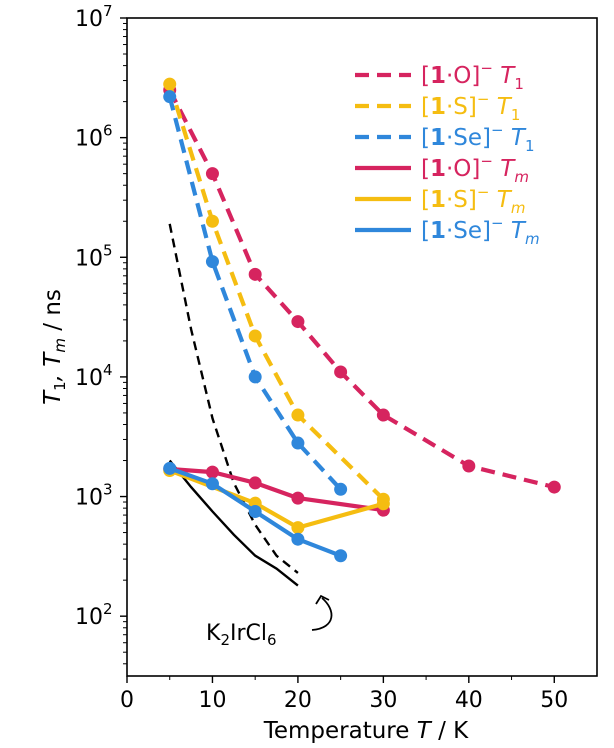 Image resolution: width=614 pixels, height=748 pixels. What do you see at coordinates (469, 700) in the screenshot?
I see `x-tick-label: 40` at bounding box center [469, 700].